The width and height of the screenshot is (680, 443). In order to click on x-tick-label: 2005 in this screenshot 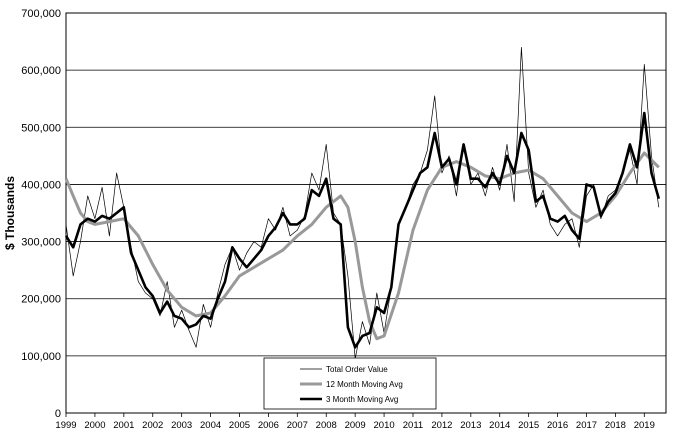, I will do `click(239, 425)`.